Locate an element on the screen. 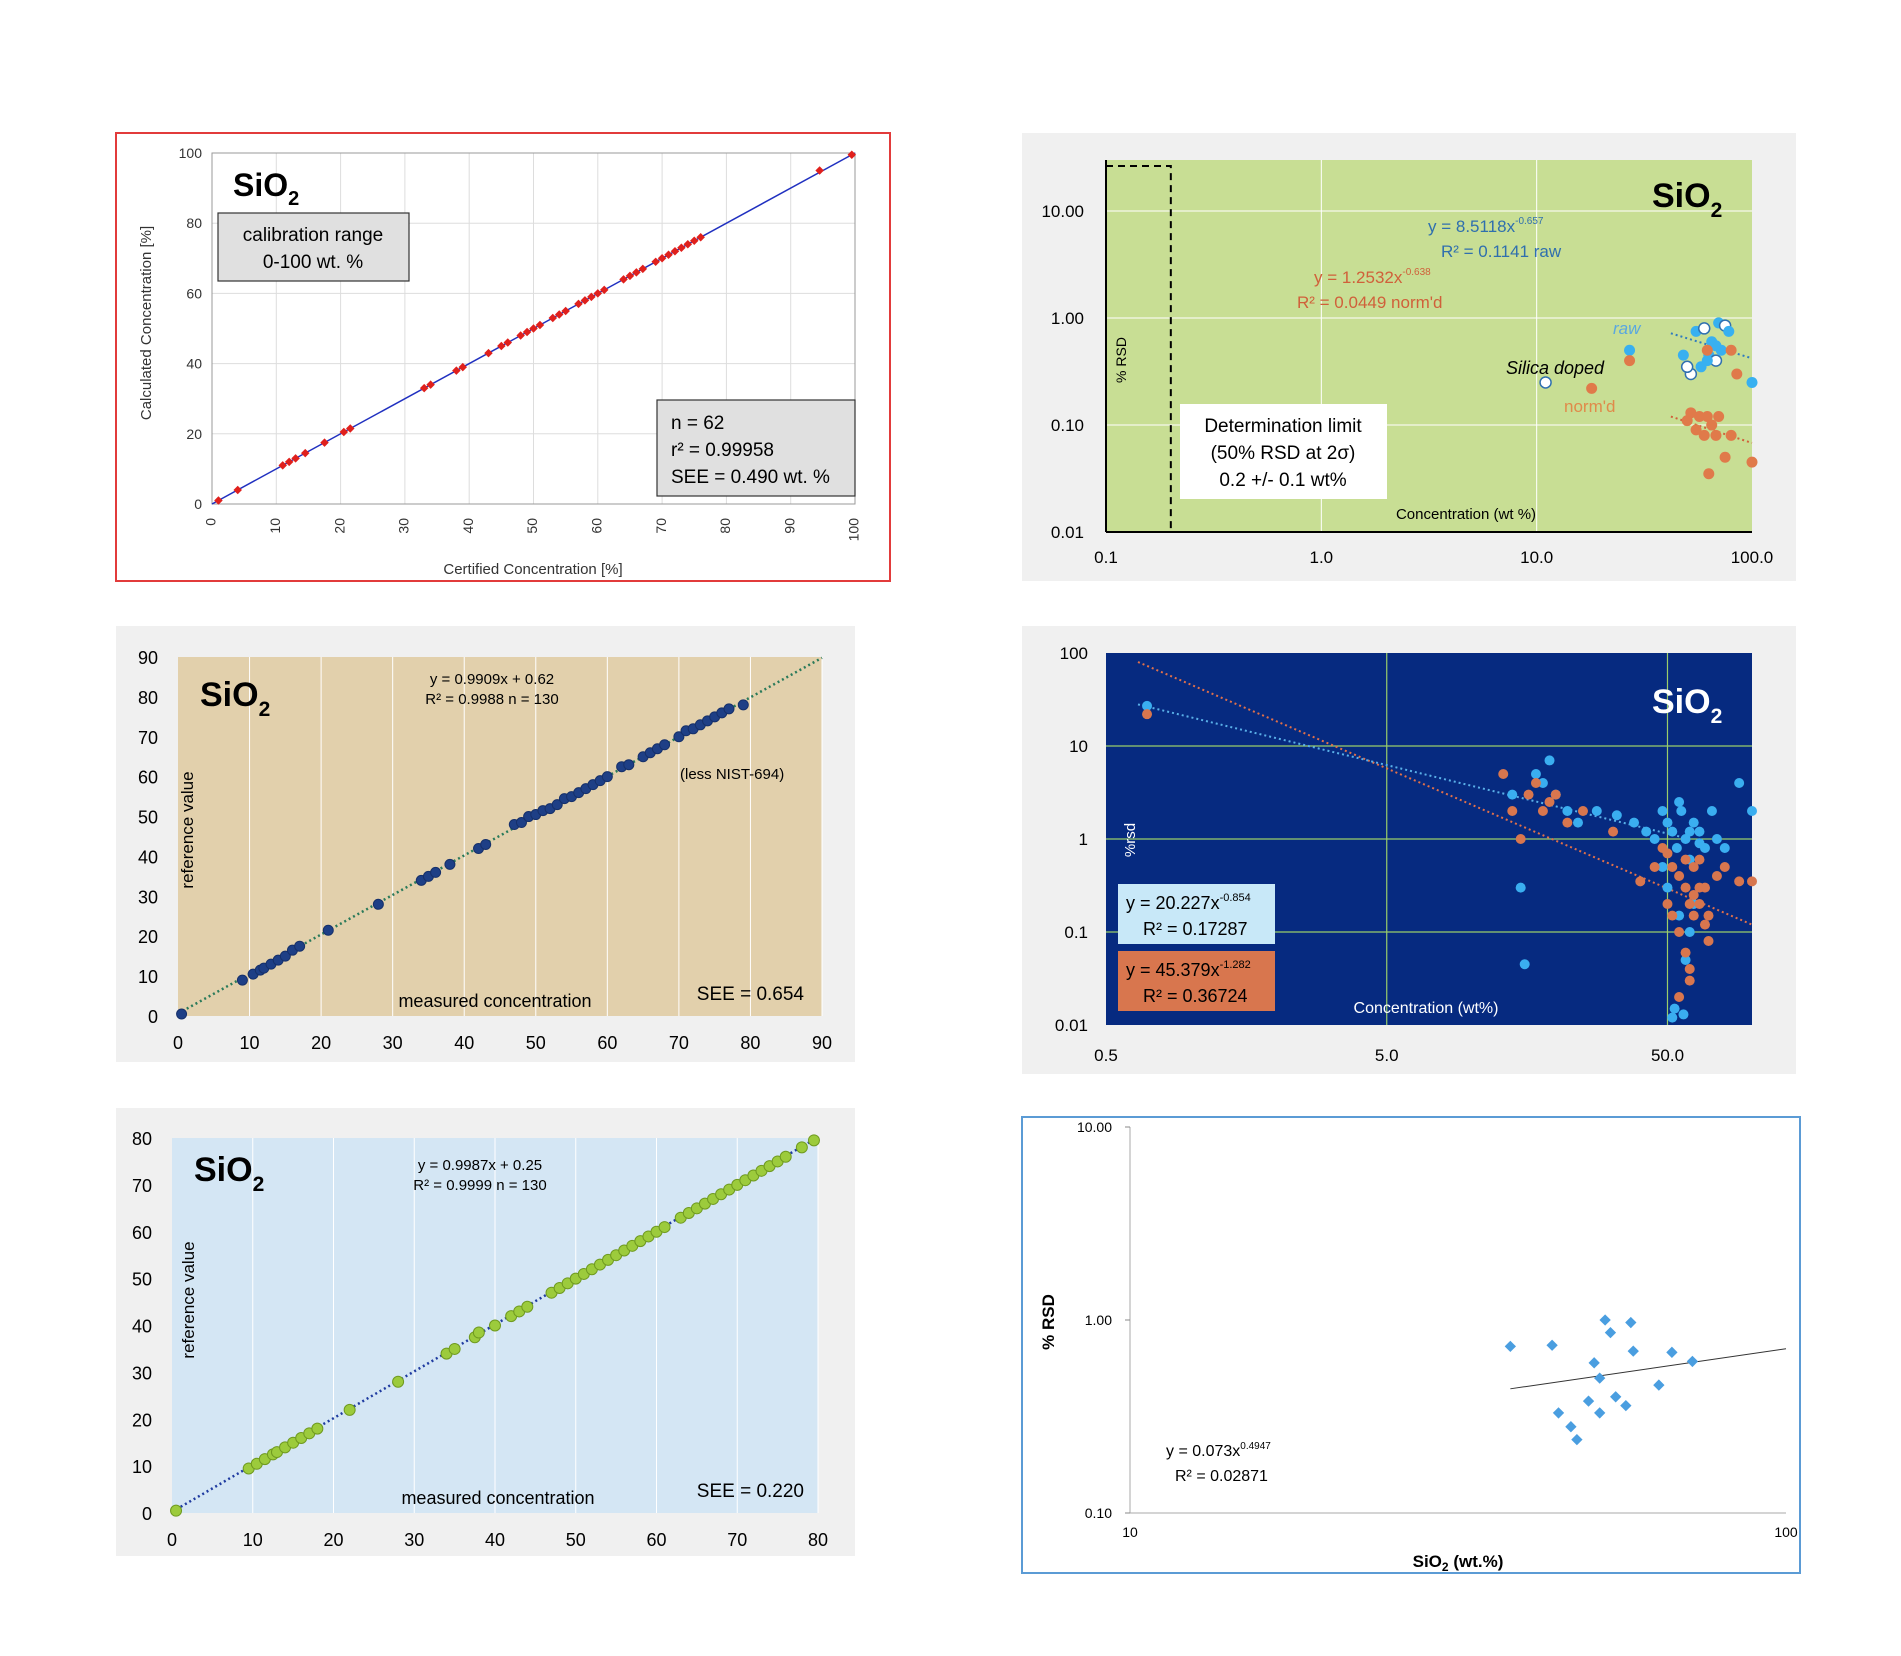 The image size is (1901, 1656). fit-line-norm is located at coordinates (1711, 429).